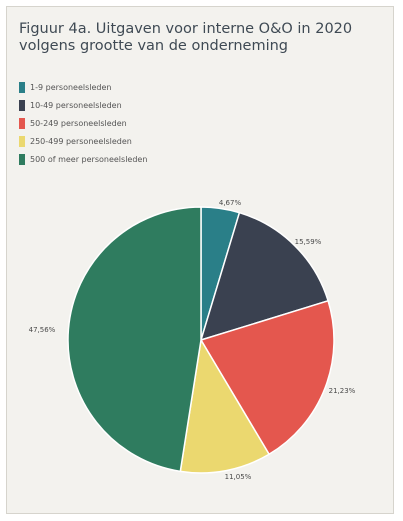 The height and width of the screenshot is (521, 403). I want to click on slice-value-label: 47,56%, so click(42, 330).